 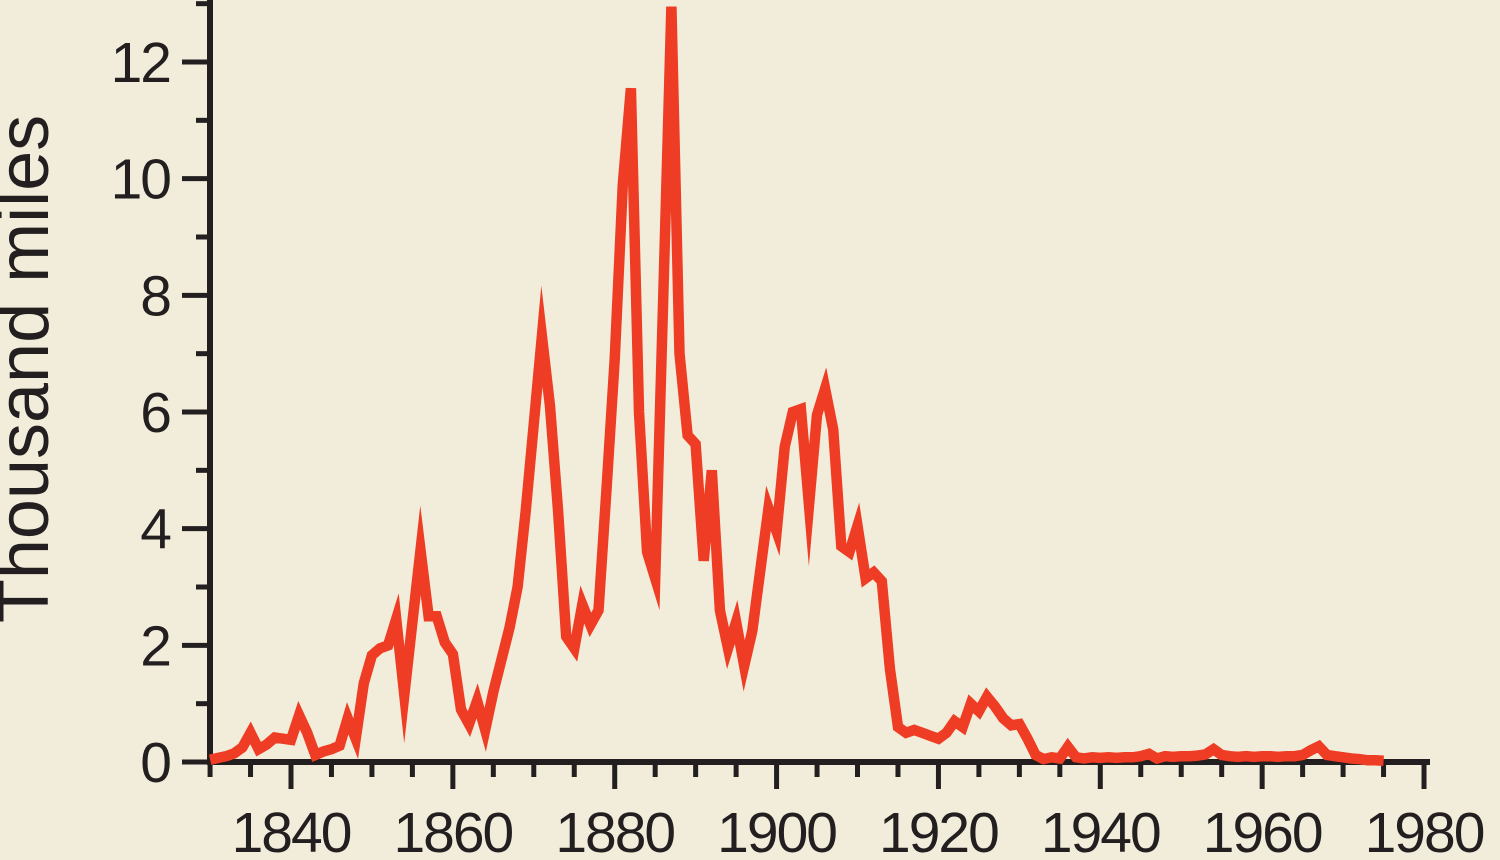 I want to click on y-tick-label: 8, so click(x=155, y=296).